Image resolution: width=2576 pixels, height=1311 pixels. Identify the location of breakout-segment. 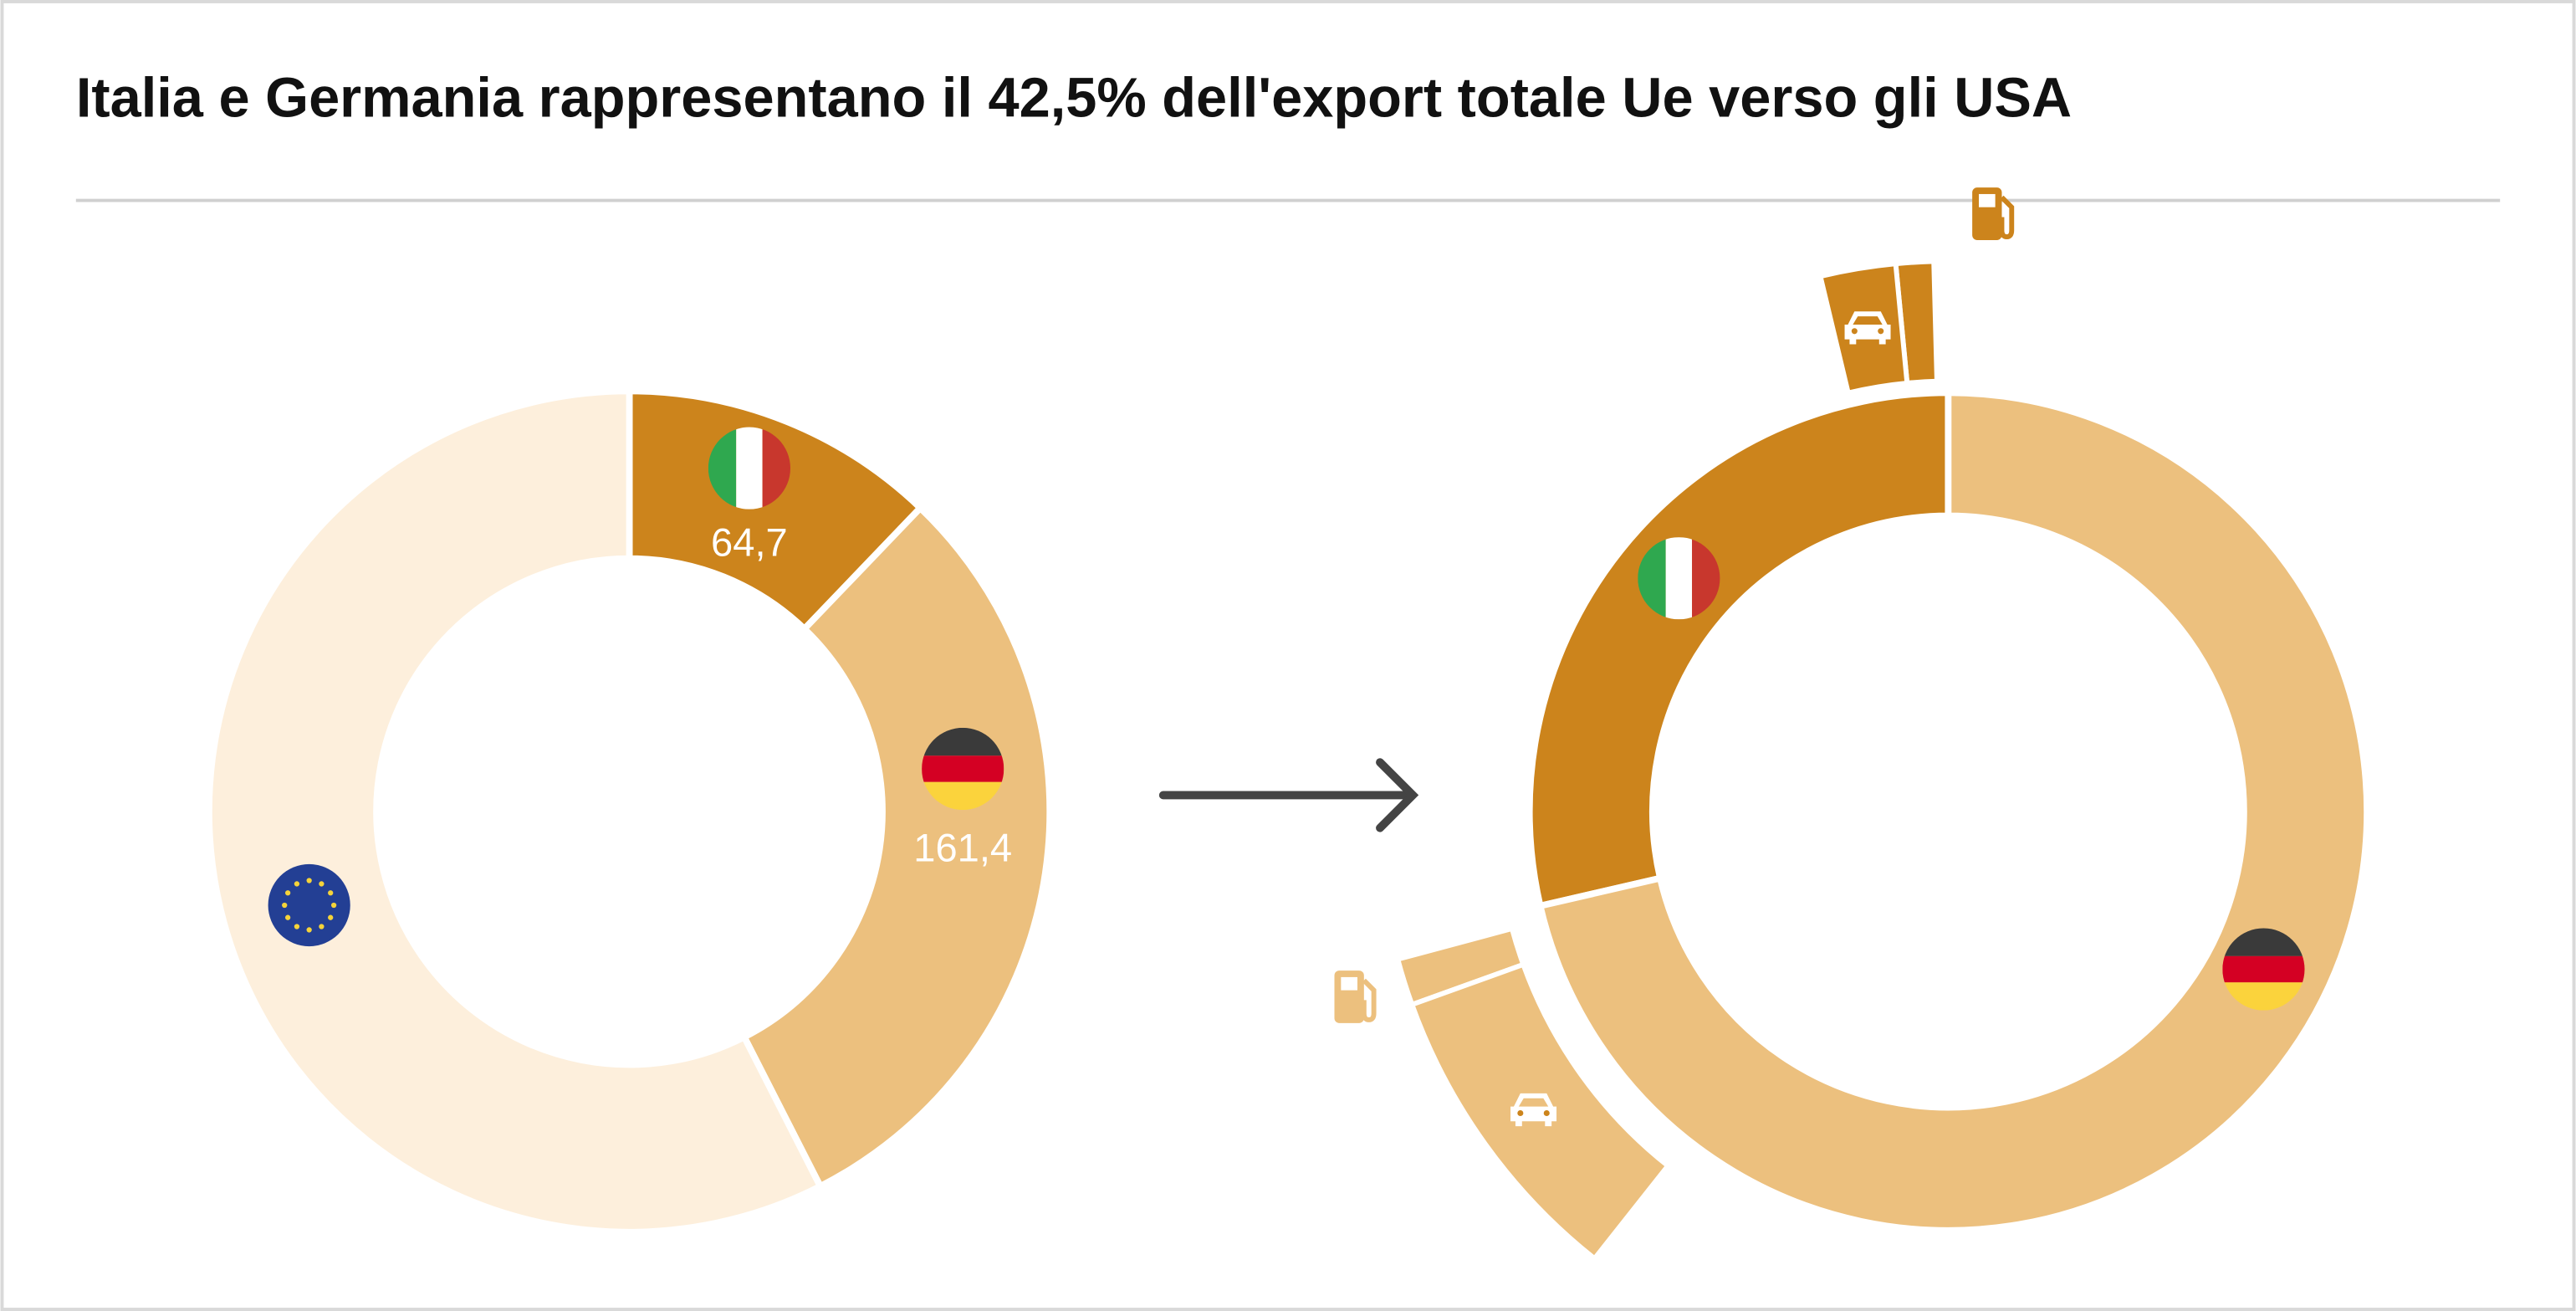
(1460, 966).